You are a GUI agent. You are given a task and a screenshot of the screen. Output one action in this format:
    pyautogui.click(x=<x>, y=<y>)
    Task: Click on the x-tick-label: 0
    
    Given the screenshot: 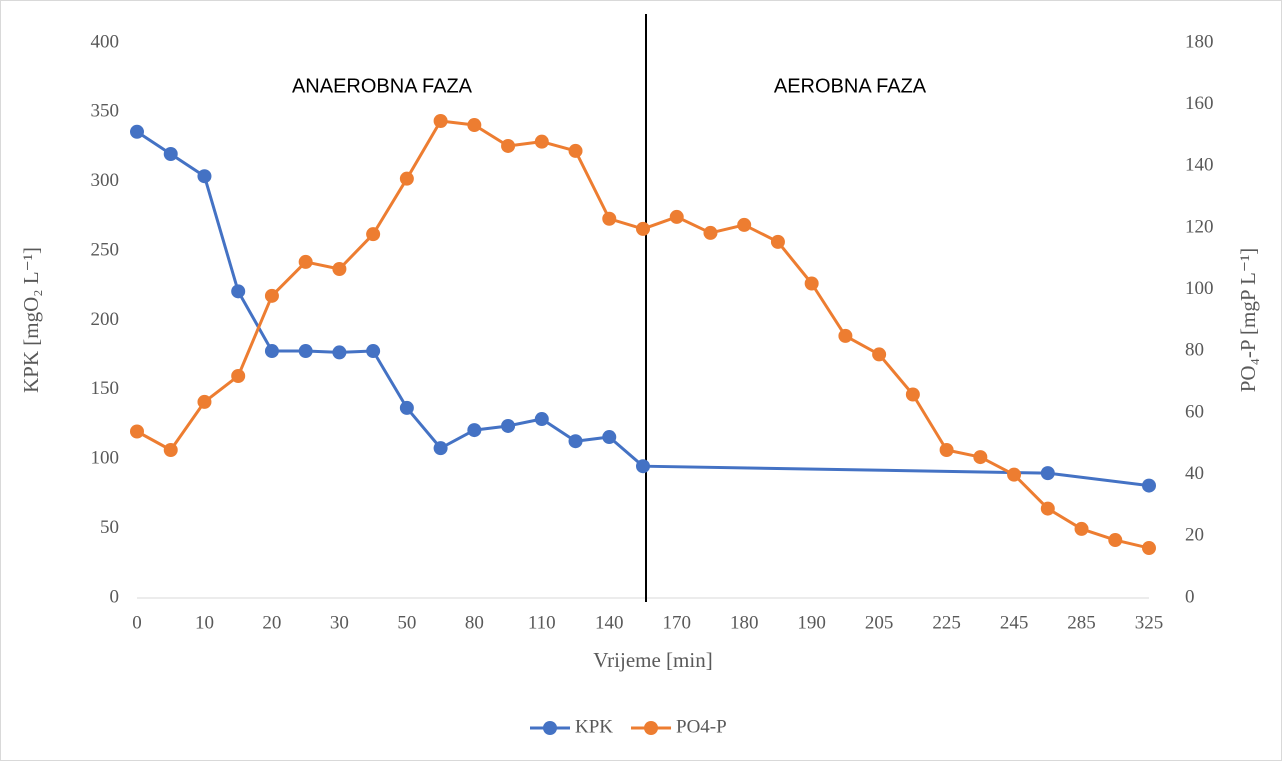 What is the action you would take?
    pyautogui.click(x=137, y=622)
    